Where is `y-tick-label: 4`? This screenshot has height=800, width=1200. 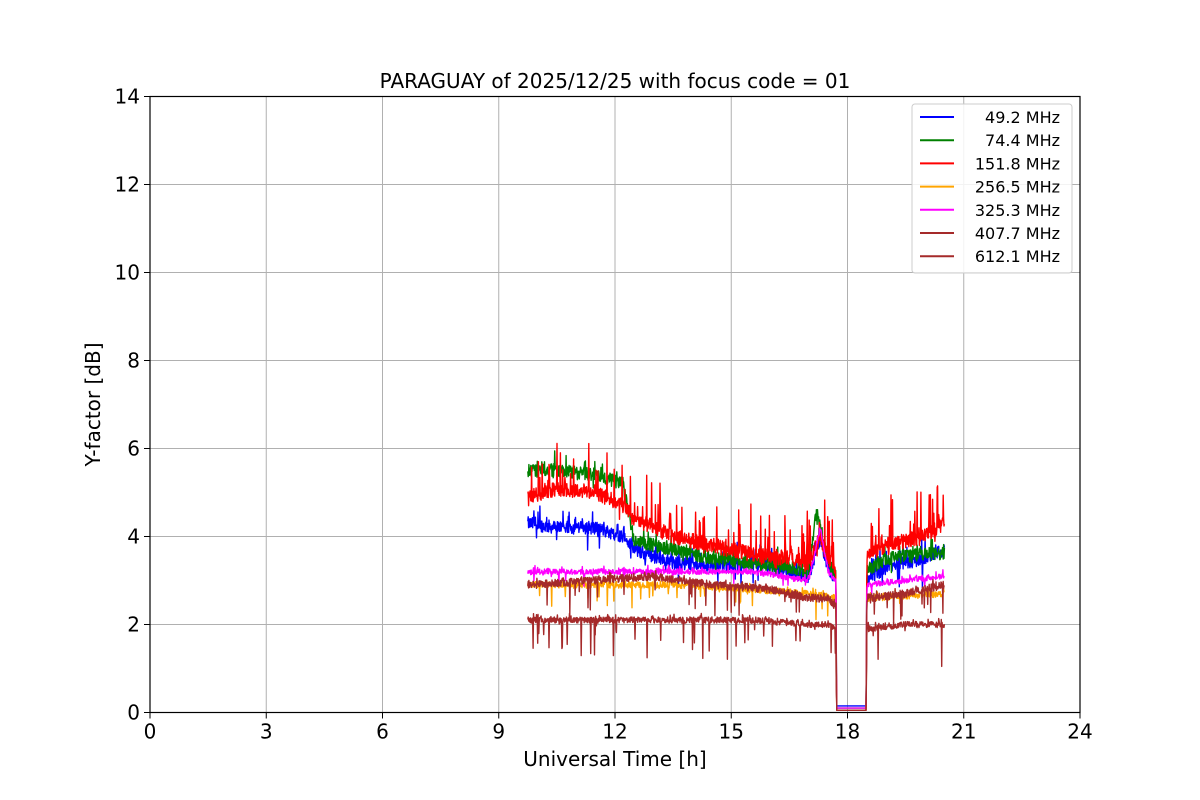 y-tick-label: 4 is located at coordinates (133, 537).